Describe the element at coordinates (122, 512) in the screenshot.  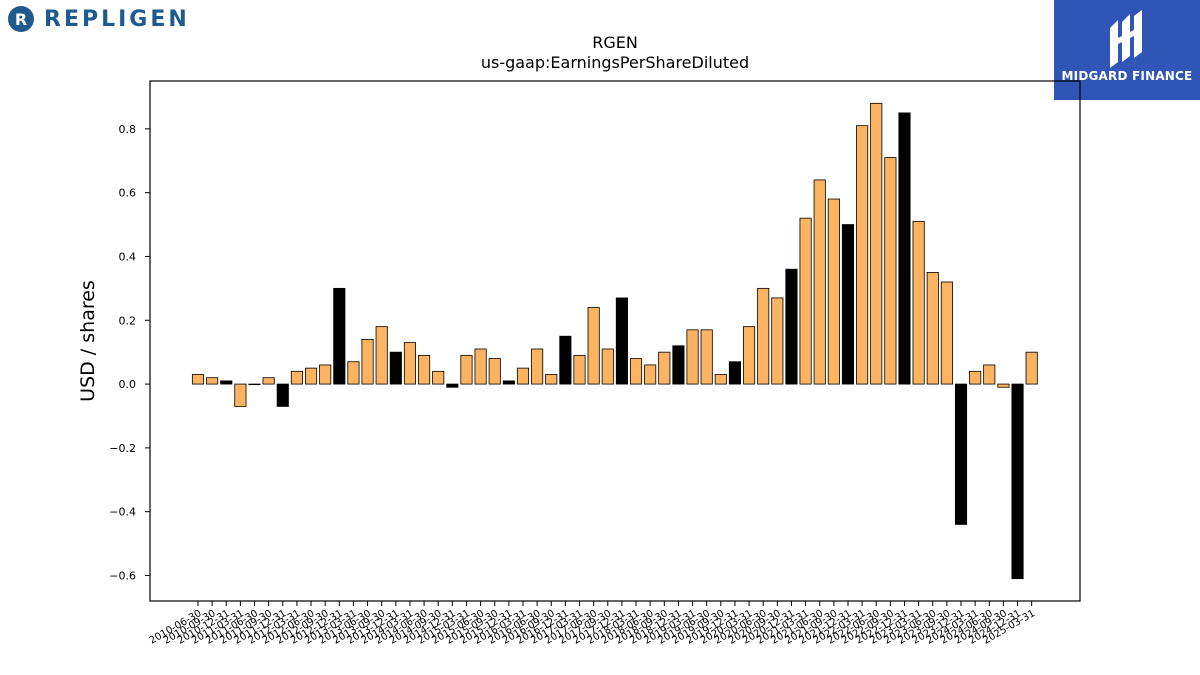
I see `y-tick-label: −0.4` at that location.